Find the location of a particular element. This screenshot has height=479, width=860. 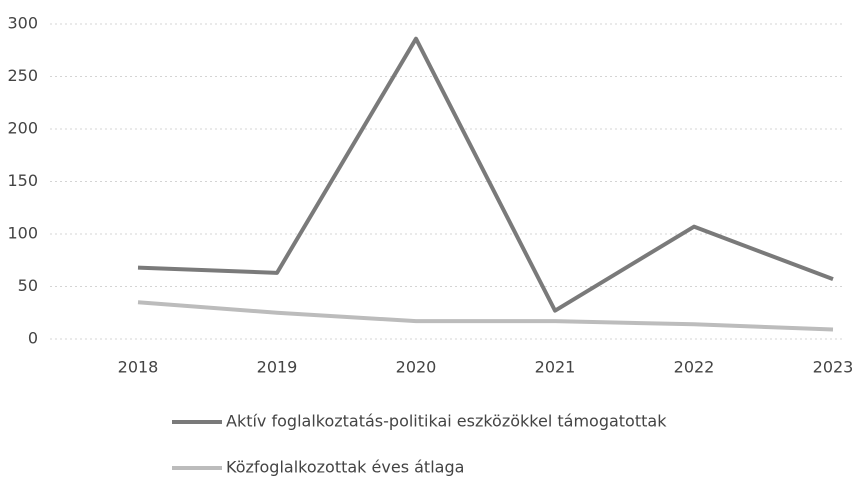

x-tick-label: 2022 is located at coordinates (694, 367).